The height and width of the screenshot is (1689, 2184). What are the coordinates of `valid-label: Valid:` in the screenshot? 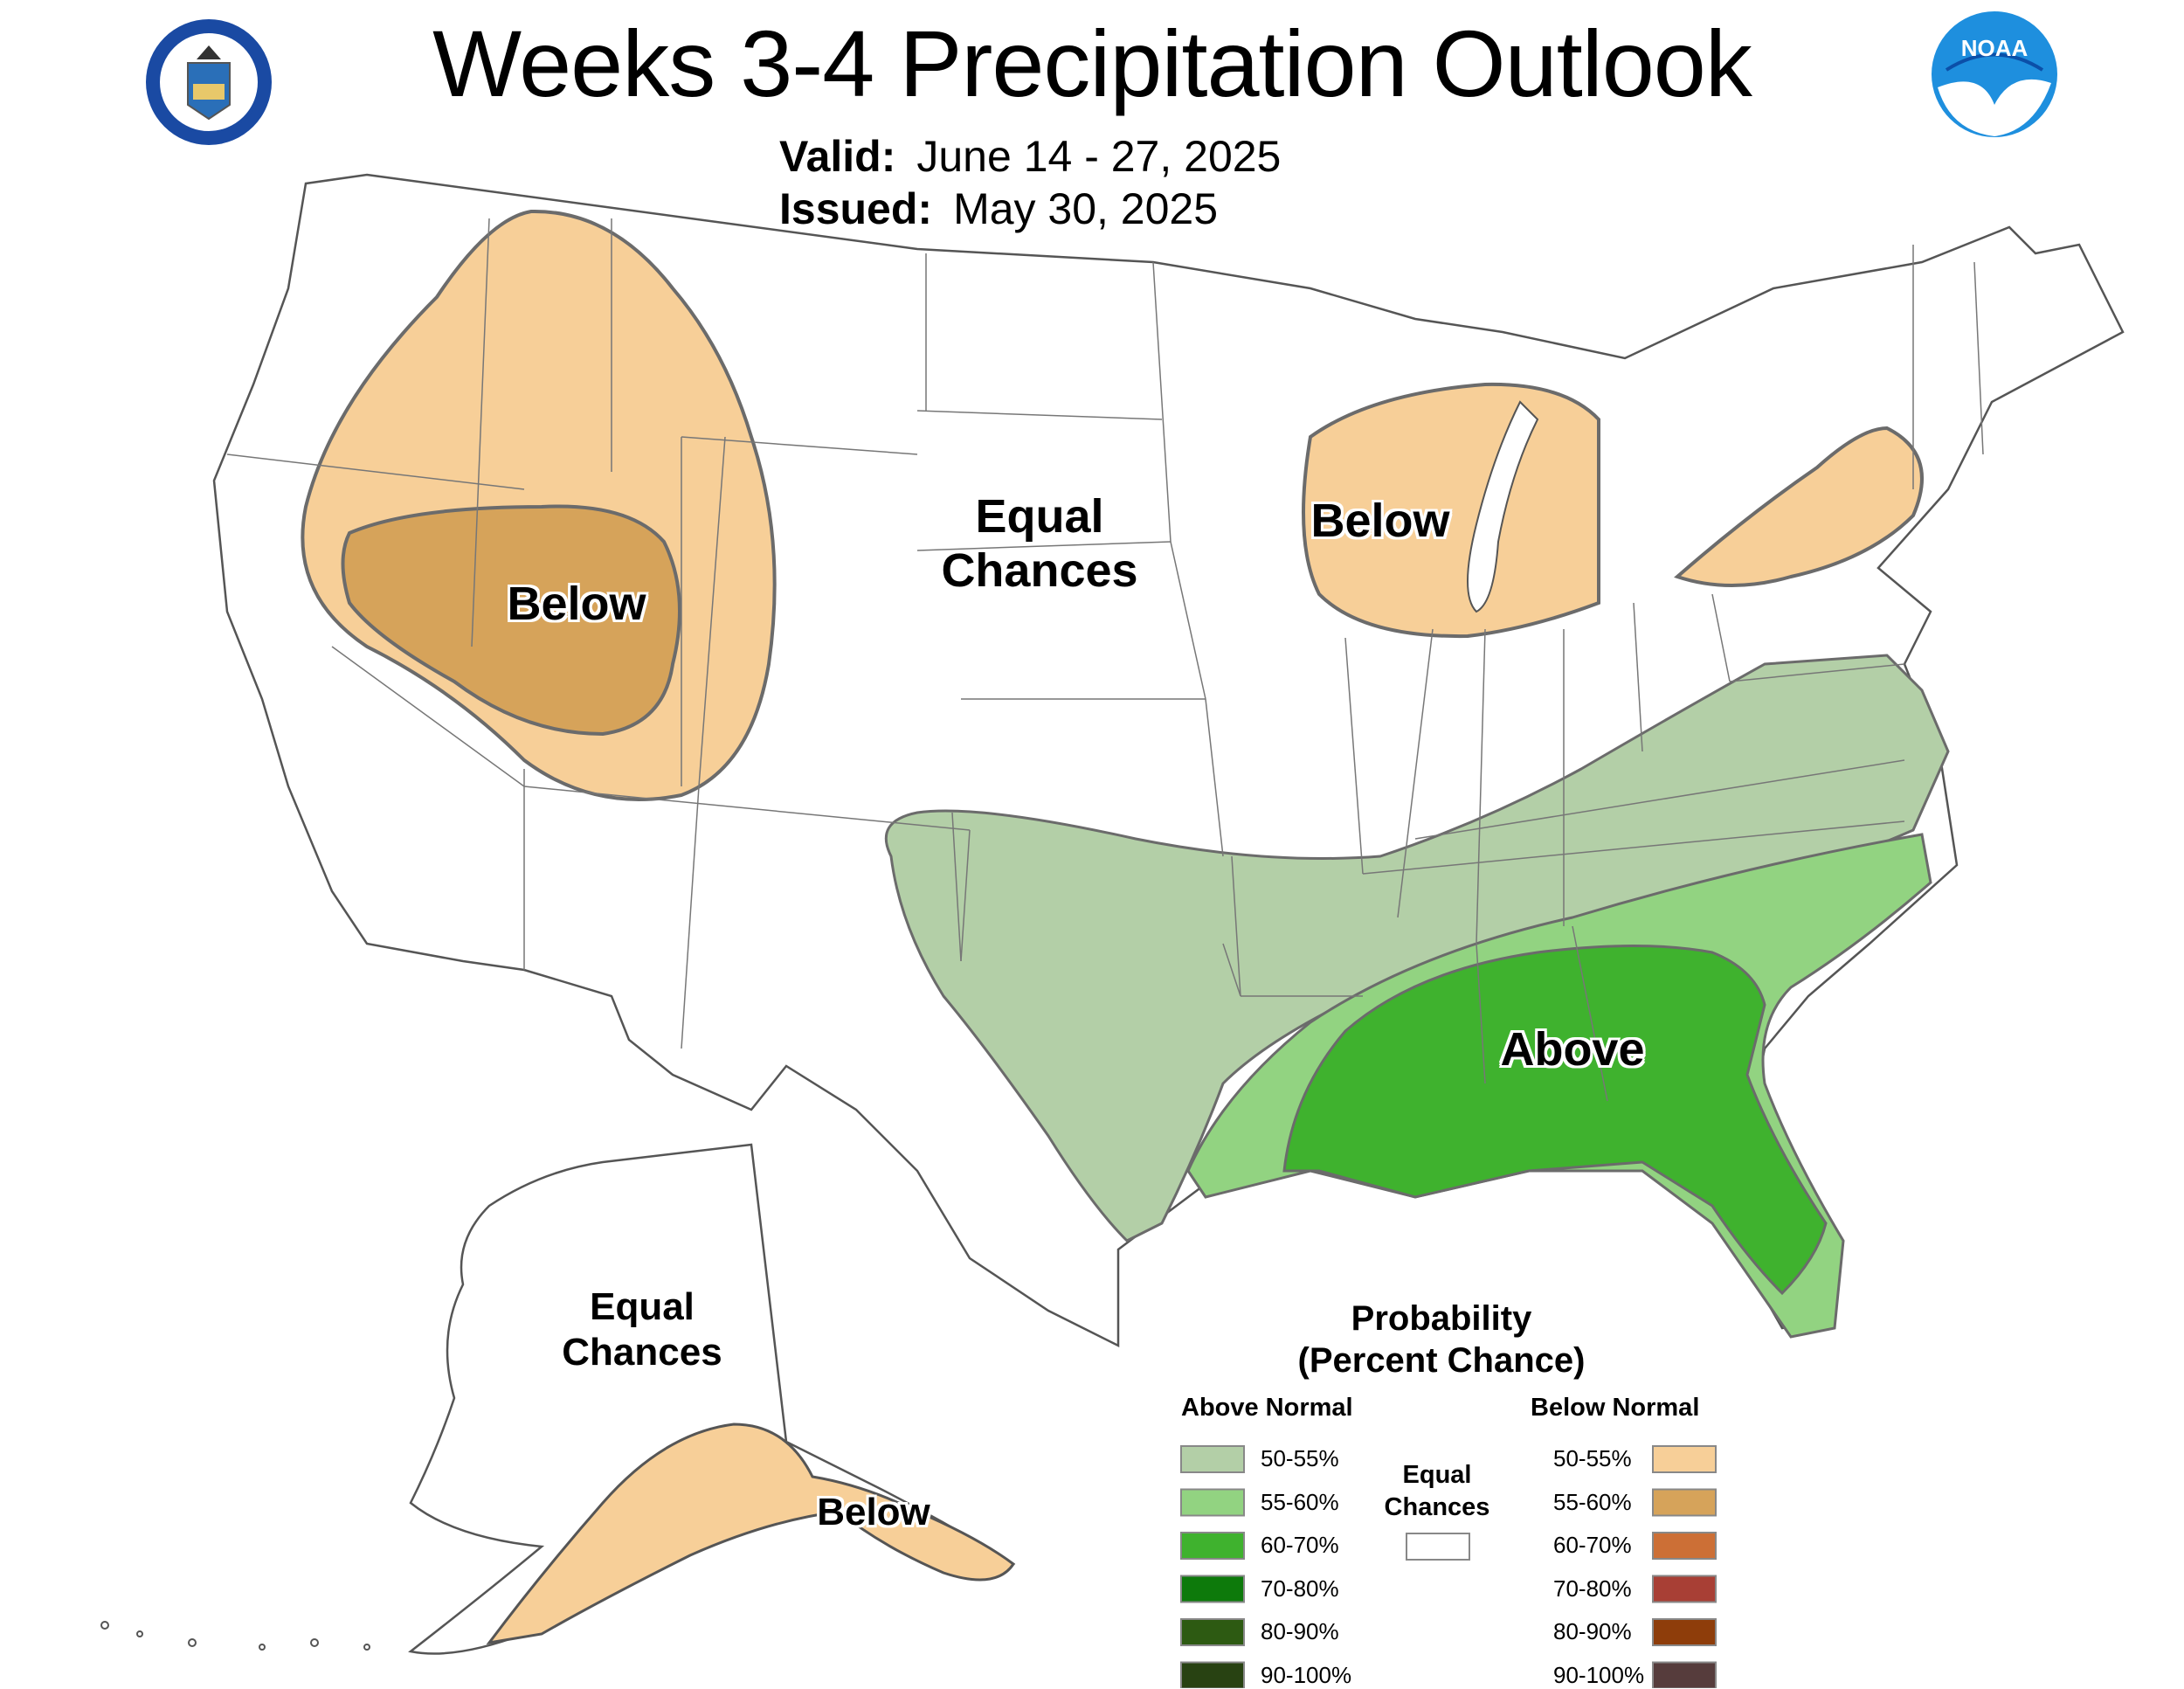 It's located at (837, 156).